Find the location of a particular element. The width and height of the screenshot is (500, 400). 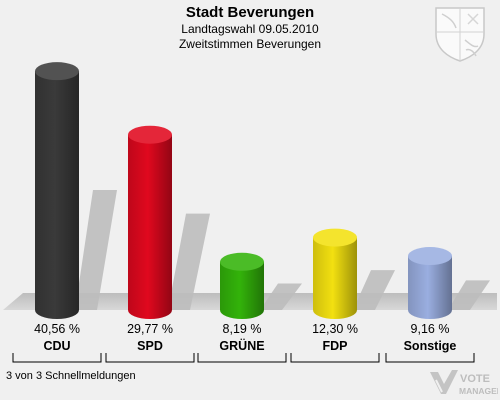

logo-text-vote: VOTE is located at coordinates (475, 379).